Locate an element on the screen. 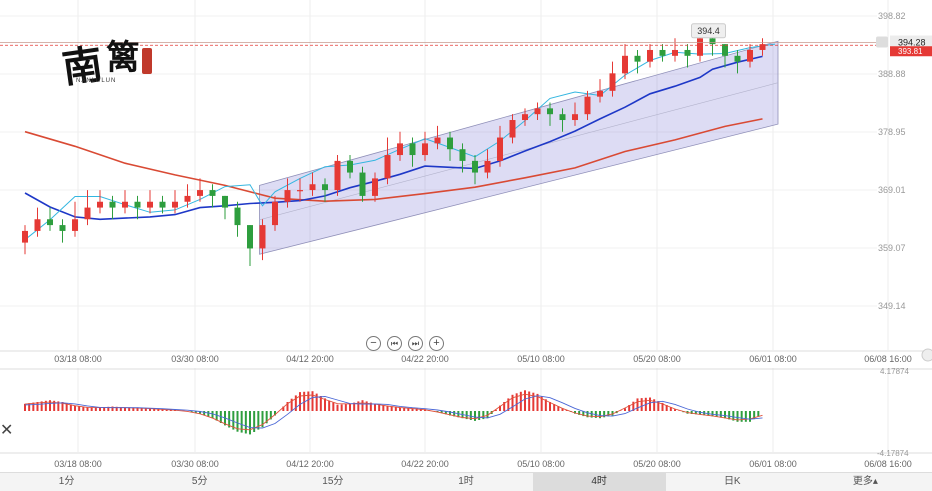  x-tick-label: 04/12 20:00 is located at coordinates (310, 359).